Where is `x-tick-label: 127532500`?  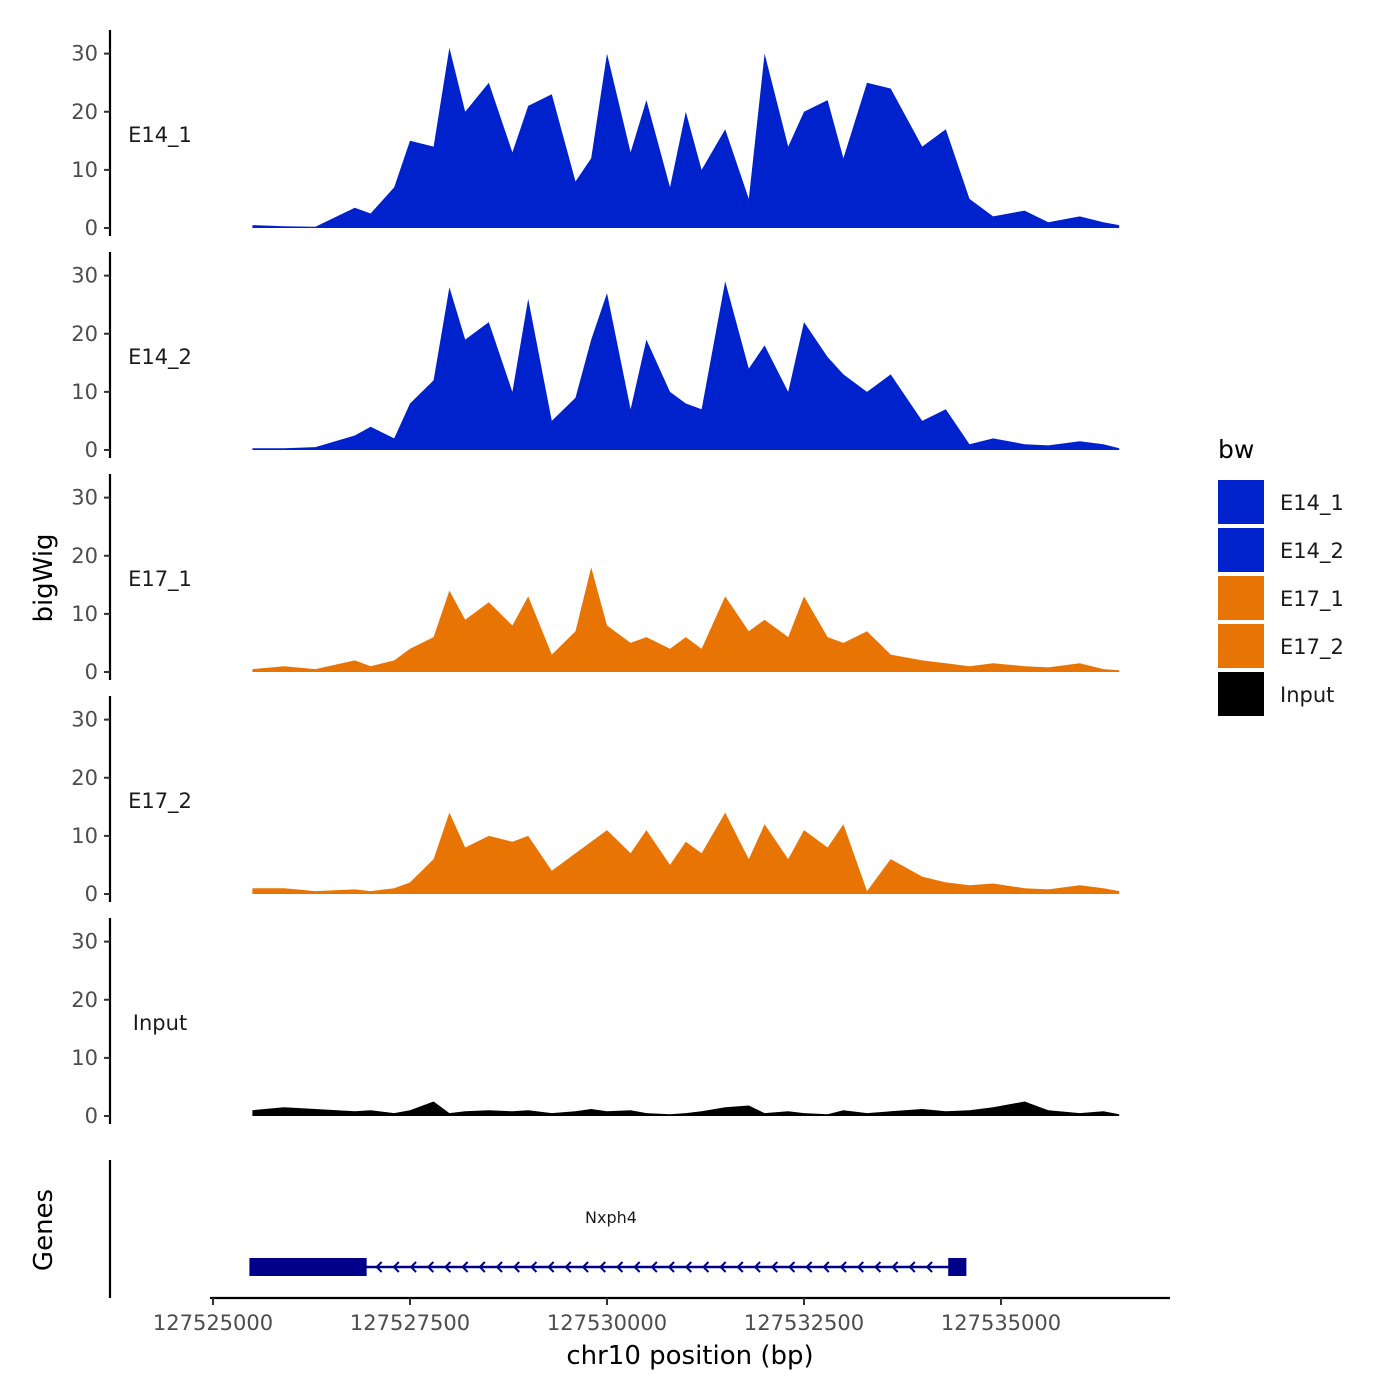
x-tick-label: 127532500 is located at coordinates (804, 1323).